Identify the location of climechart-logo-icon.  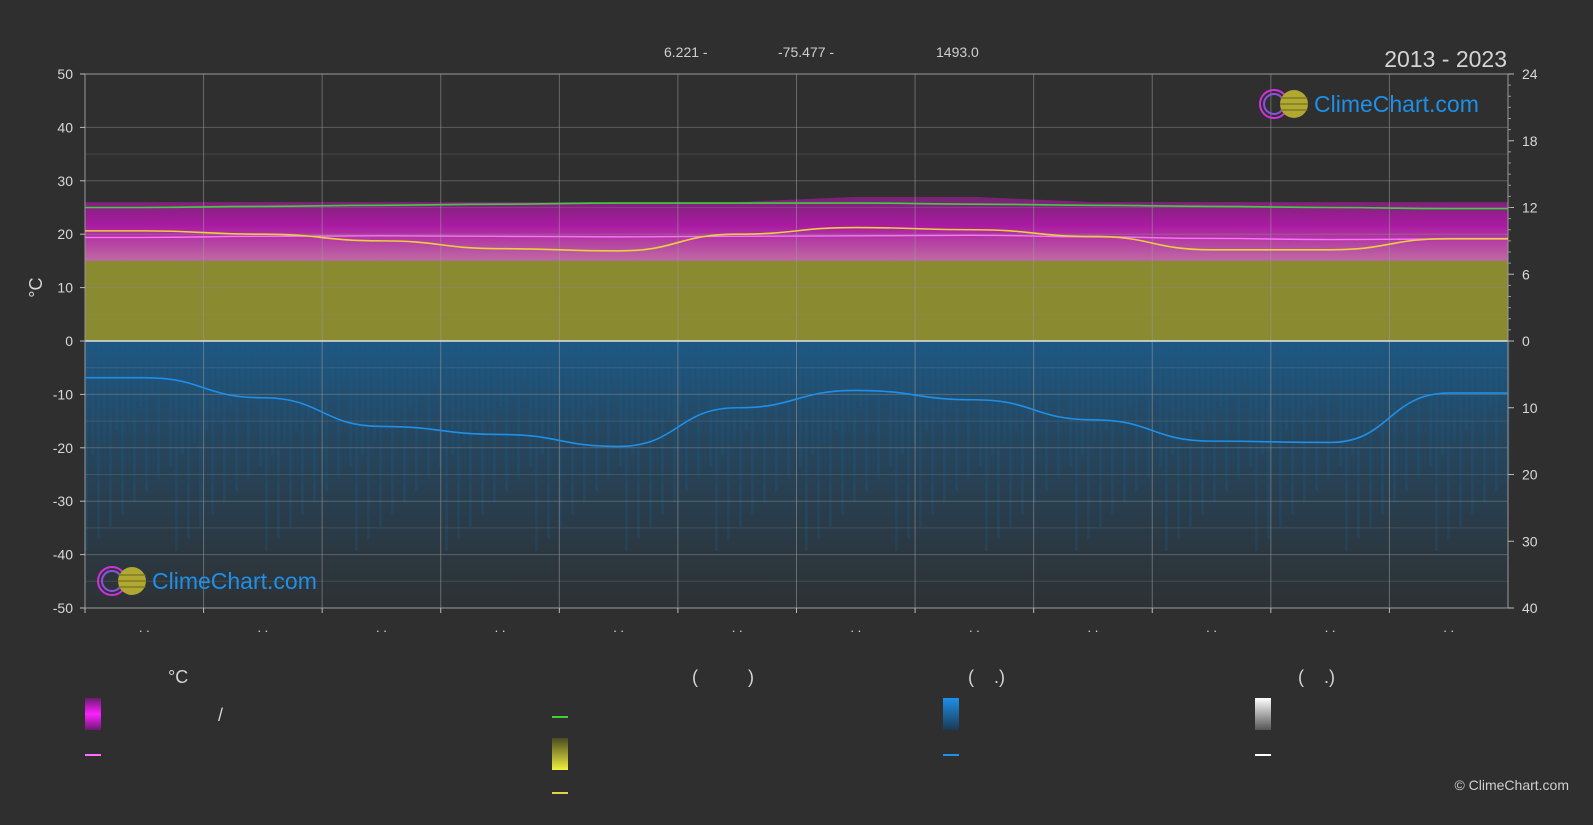
(1283, 104).